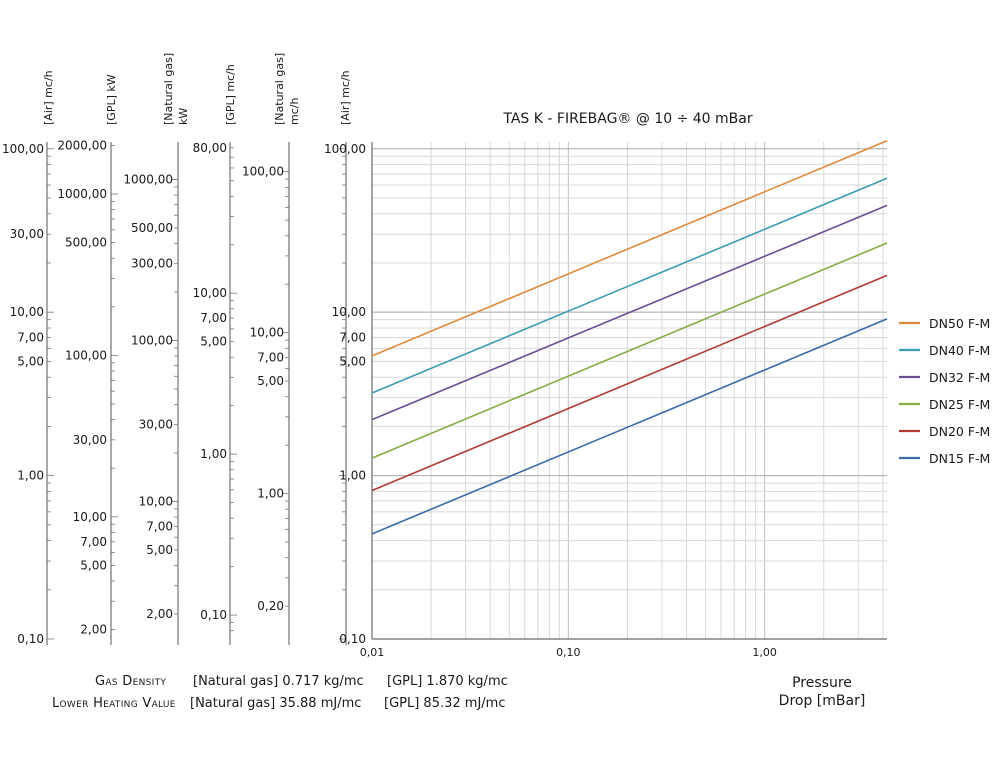 This screenshot has width=1000, height=760. Describe the element at coordinates (345, 149) in the screenshot. I see `y-tick-label: 100,00` at that location.